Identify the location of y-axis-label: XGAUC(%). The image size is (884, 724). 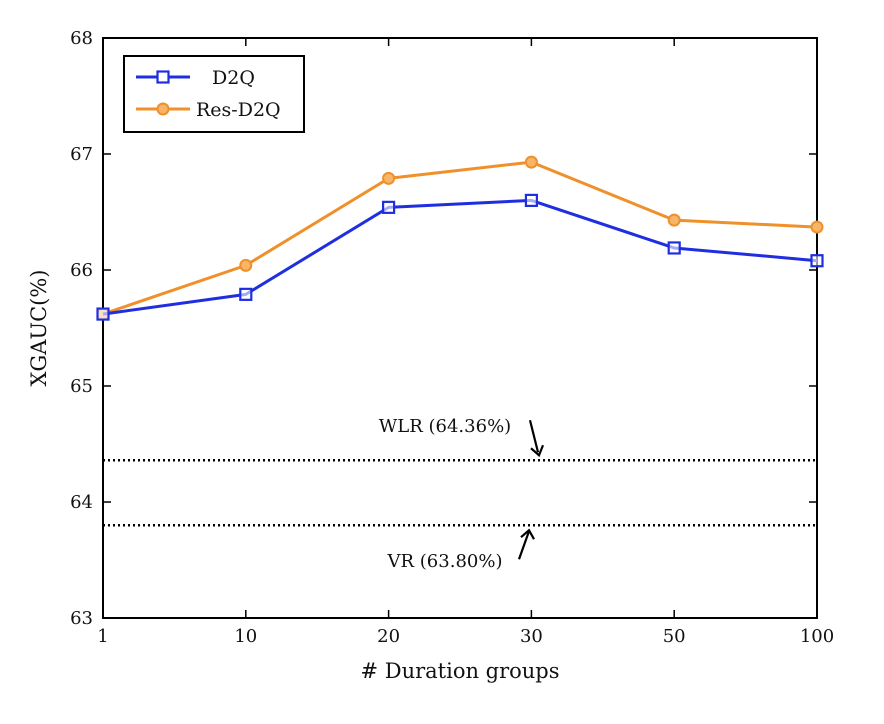
(39, 328).